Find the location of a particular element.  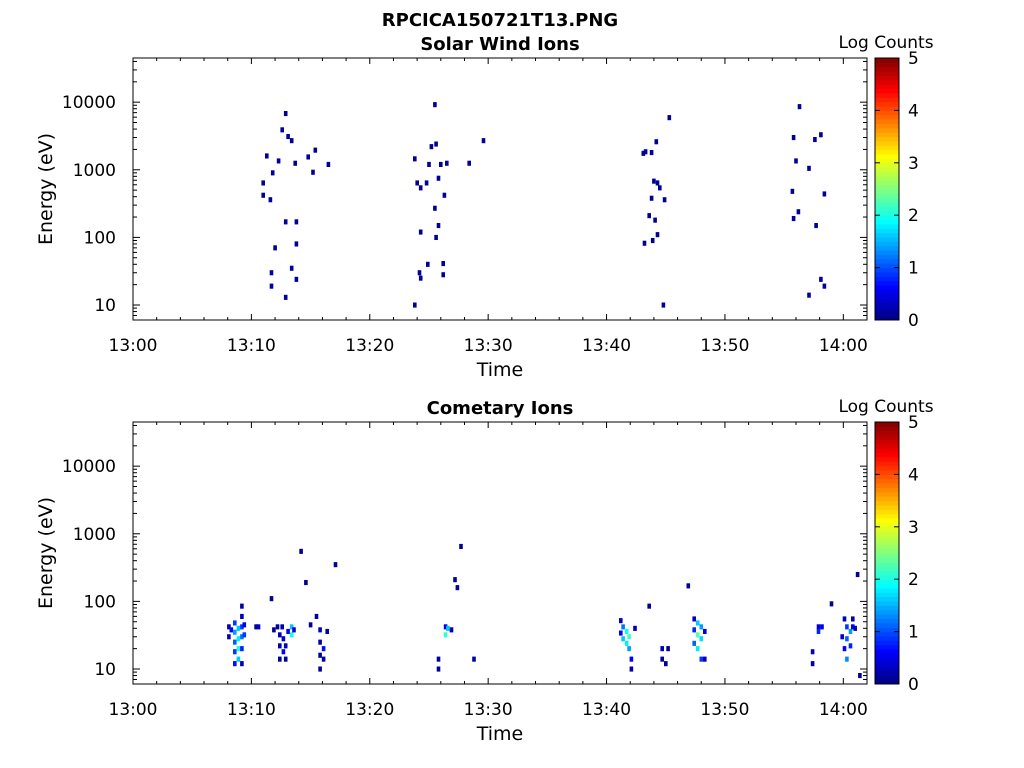

colorbar-label: Log Counts is located at coordinates (885, 407).